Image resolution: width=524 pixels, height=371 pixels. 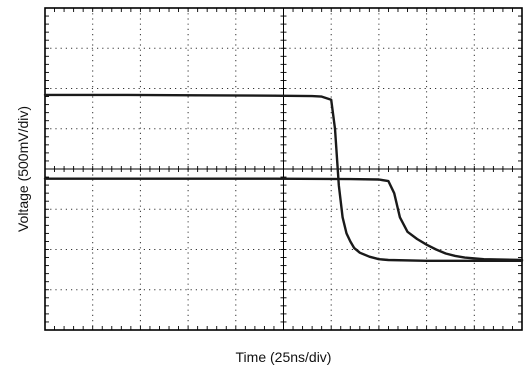 What do you see at coordinates (284, 357) in the screenshot?
I see `x-axis-label: Time (25ns/div)` at bounding box center [284, 357].